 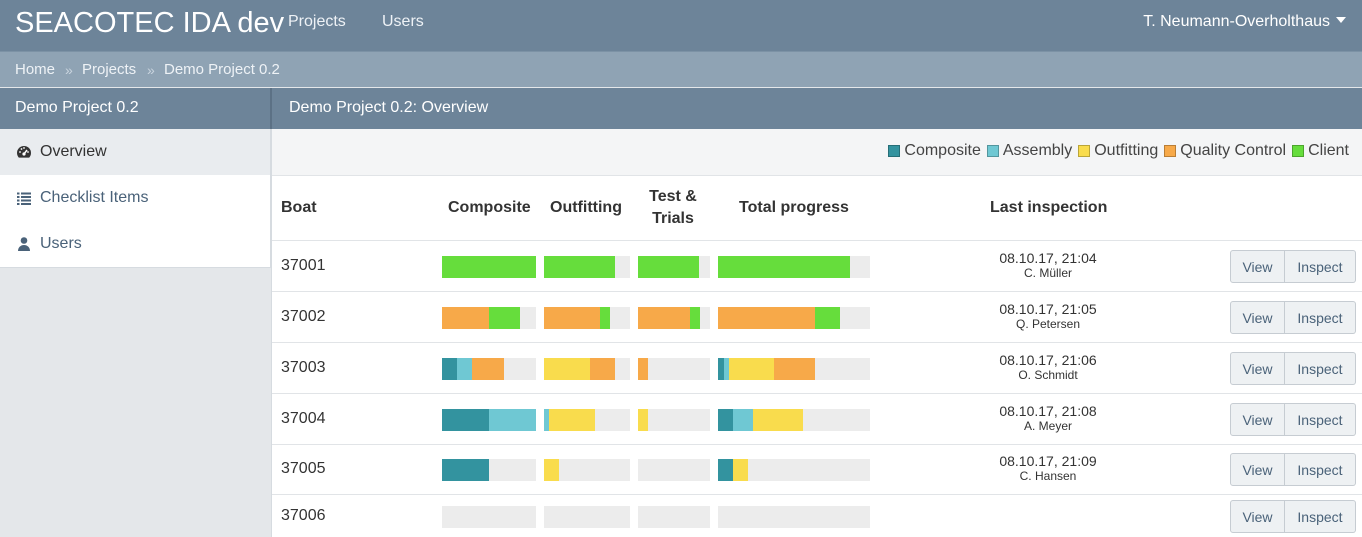 I want to click on legend-label: Outfitting, so click(x=1126, y=150).